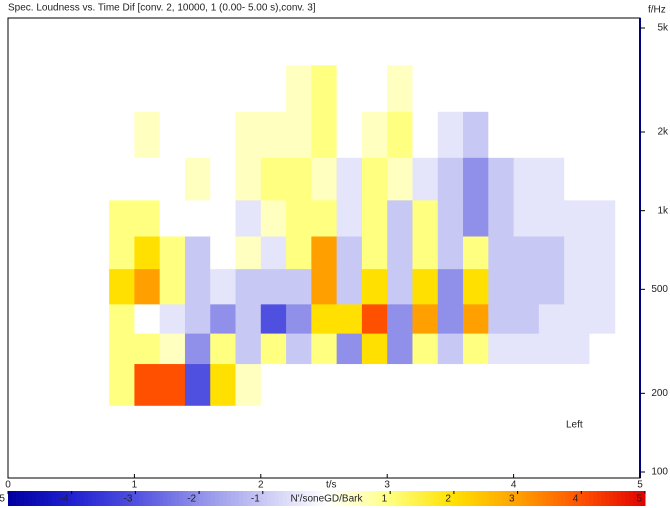 The height and width of the screenshot is (508, 670). Describe the element at coordinates (659, 289) in the screenshot. I see `y-tick-label: 500` at that location.